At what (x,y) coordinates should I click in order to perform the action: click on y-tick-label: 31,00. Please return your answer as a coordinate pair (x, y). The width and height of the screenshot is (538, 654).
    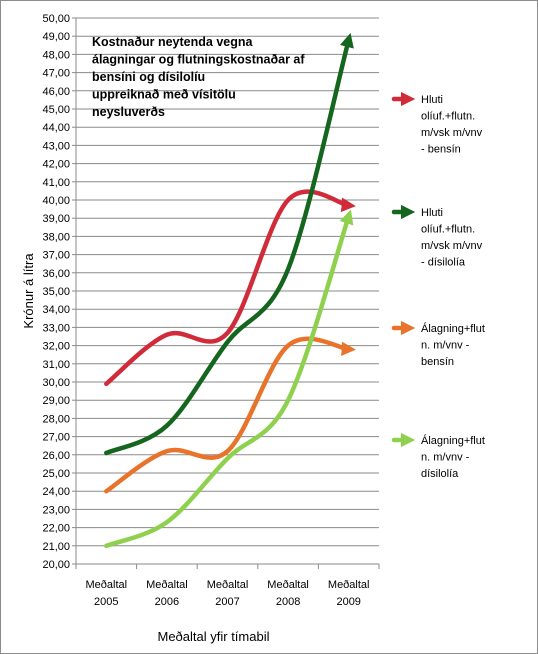
    Looking at the image, I should click on (56, 365).